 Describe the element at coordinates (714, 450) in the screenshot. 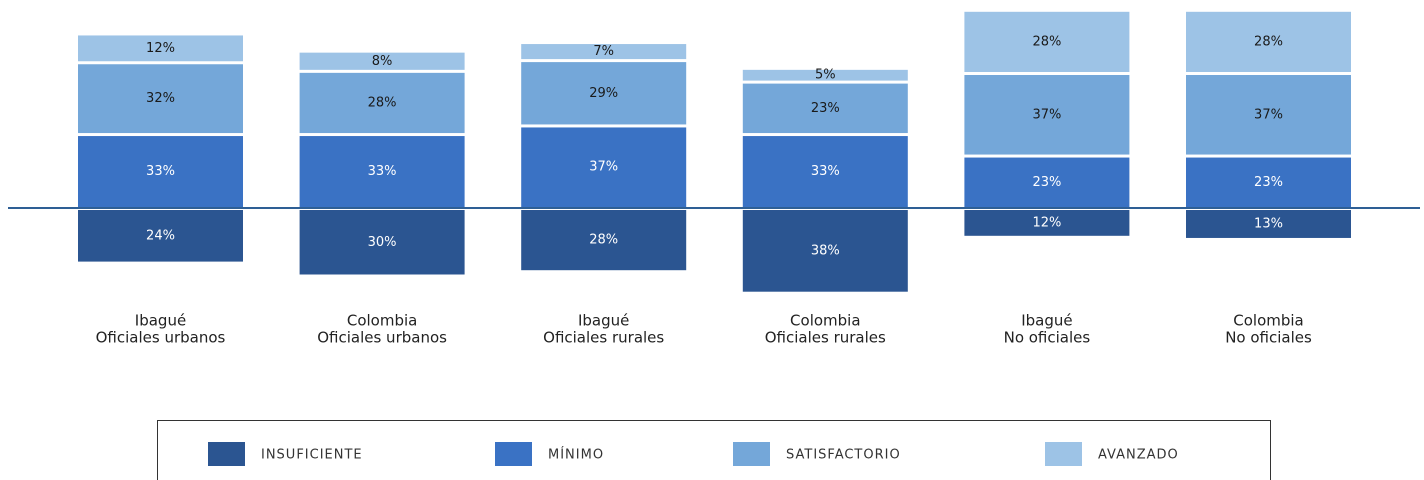

I see `legend-box` at that location.